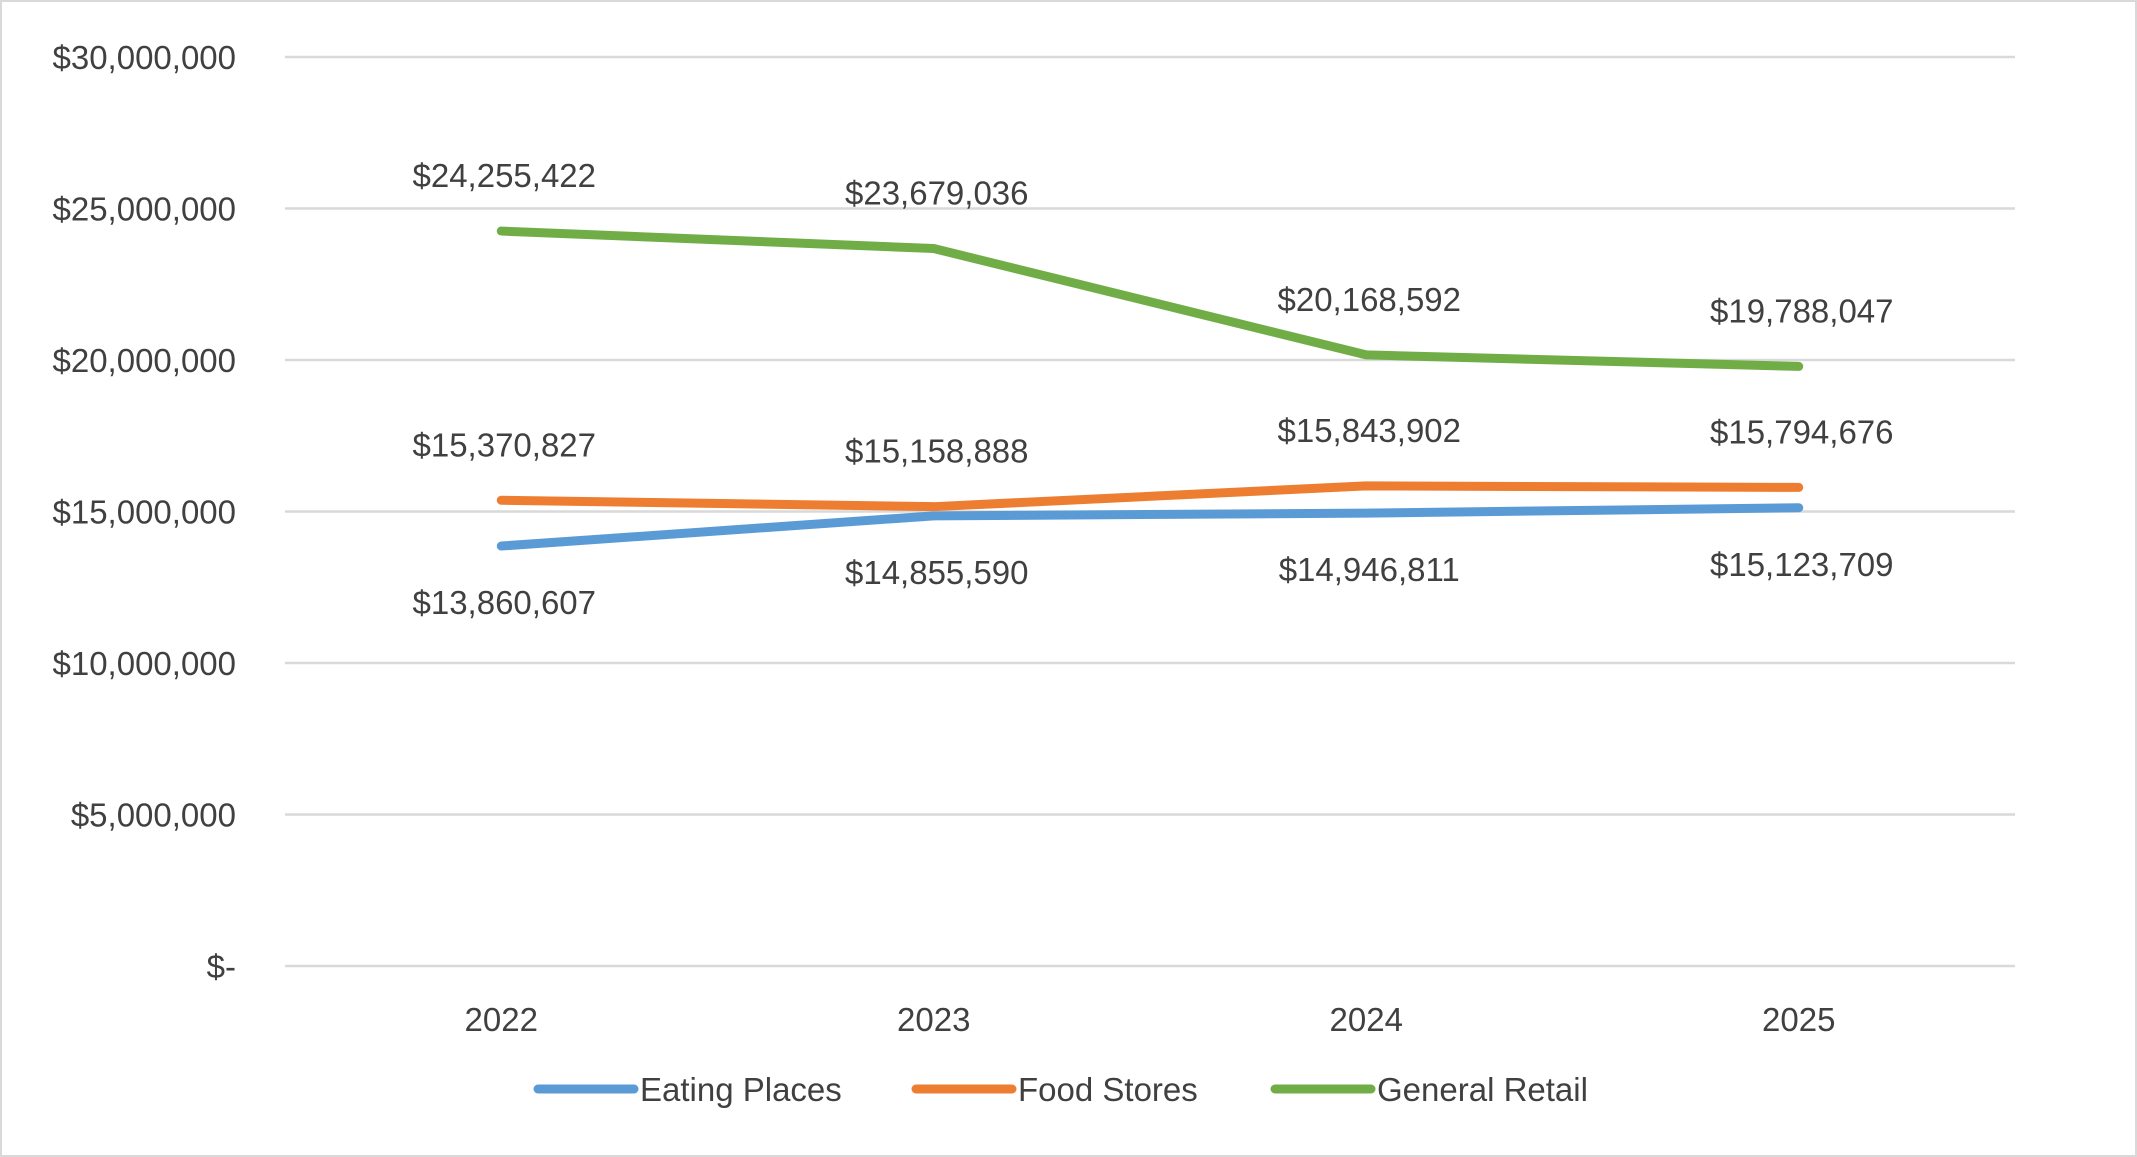 The image size is (2137, 1157). I want to click on y-tick-label: $30,000,000, so click(144, 57).